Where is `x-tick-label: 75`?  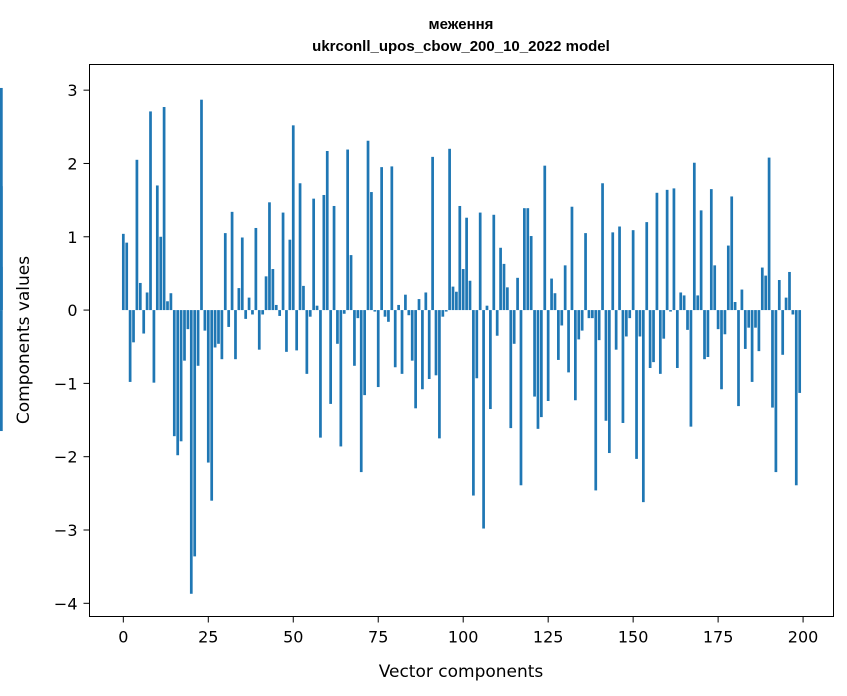
x-tick-label: 75 is located at coordinates (378, 637).